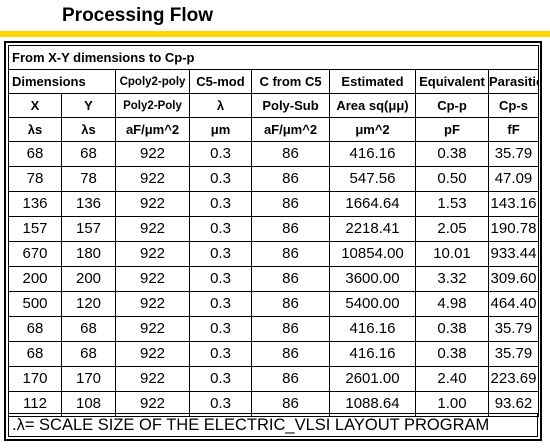 Image resolution: width=550 pixels, height=448 pixels. Describe the element at coordinates (513, 279) in the screenshot. I see `table-cell: 309.60` at that location.